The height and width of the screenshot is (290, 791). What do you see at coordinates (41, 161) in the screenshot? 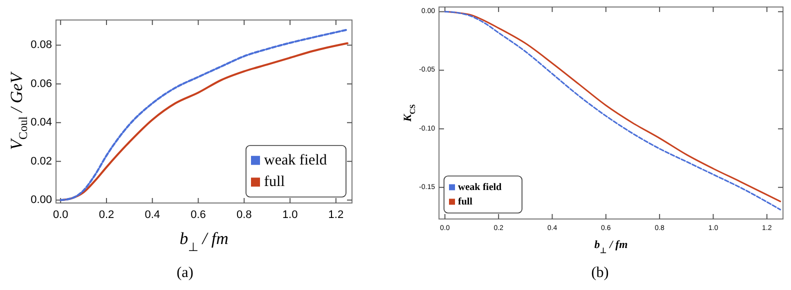
I see `y-tick-label: 0.02` at bounding box center [41, 161].